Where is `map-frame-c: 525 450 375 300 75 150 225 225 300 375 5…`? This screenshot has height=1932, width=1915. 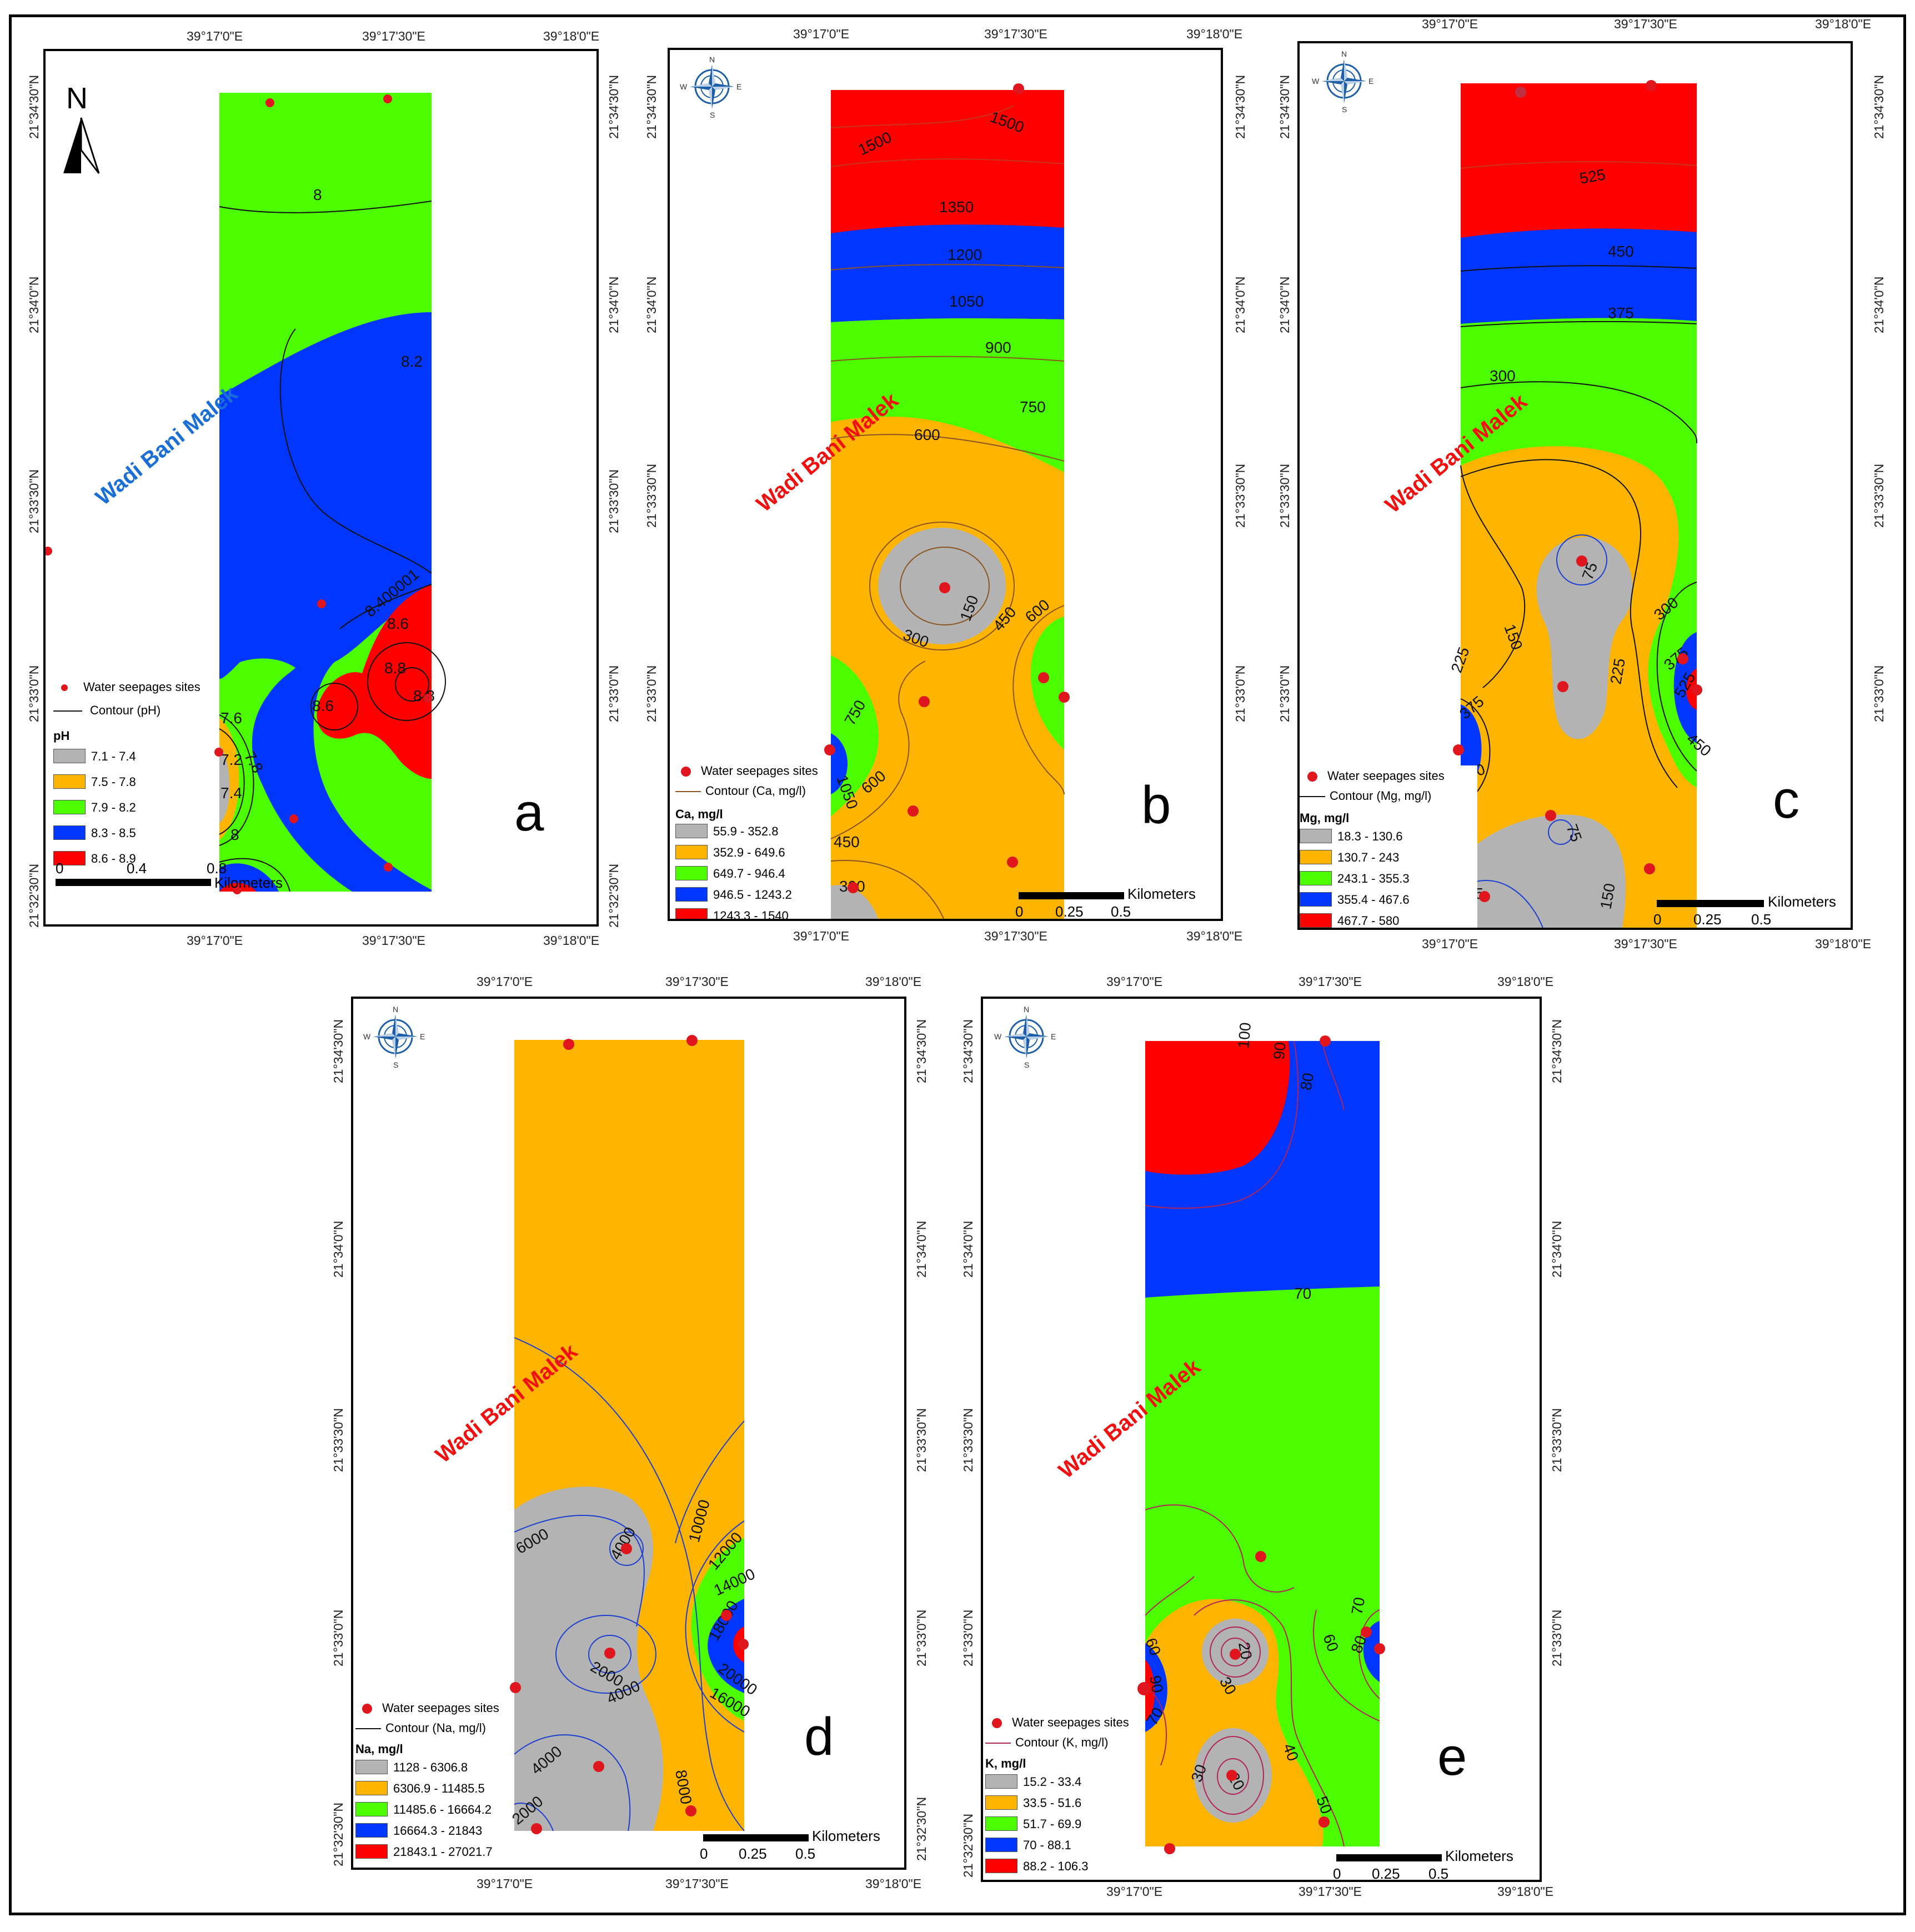 map-frame-c: 525 450 375 300 75 150 225 225 300 375 5… is located at coordinates (1575, 485).